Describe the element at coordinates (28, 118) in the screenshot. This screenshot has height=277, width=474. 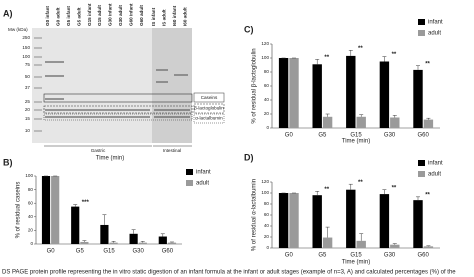
I see `mw-label: 15` at that location.